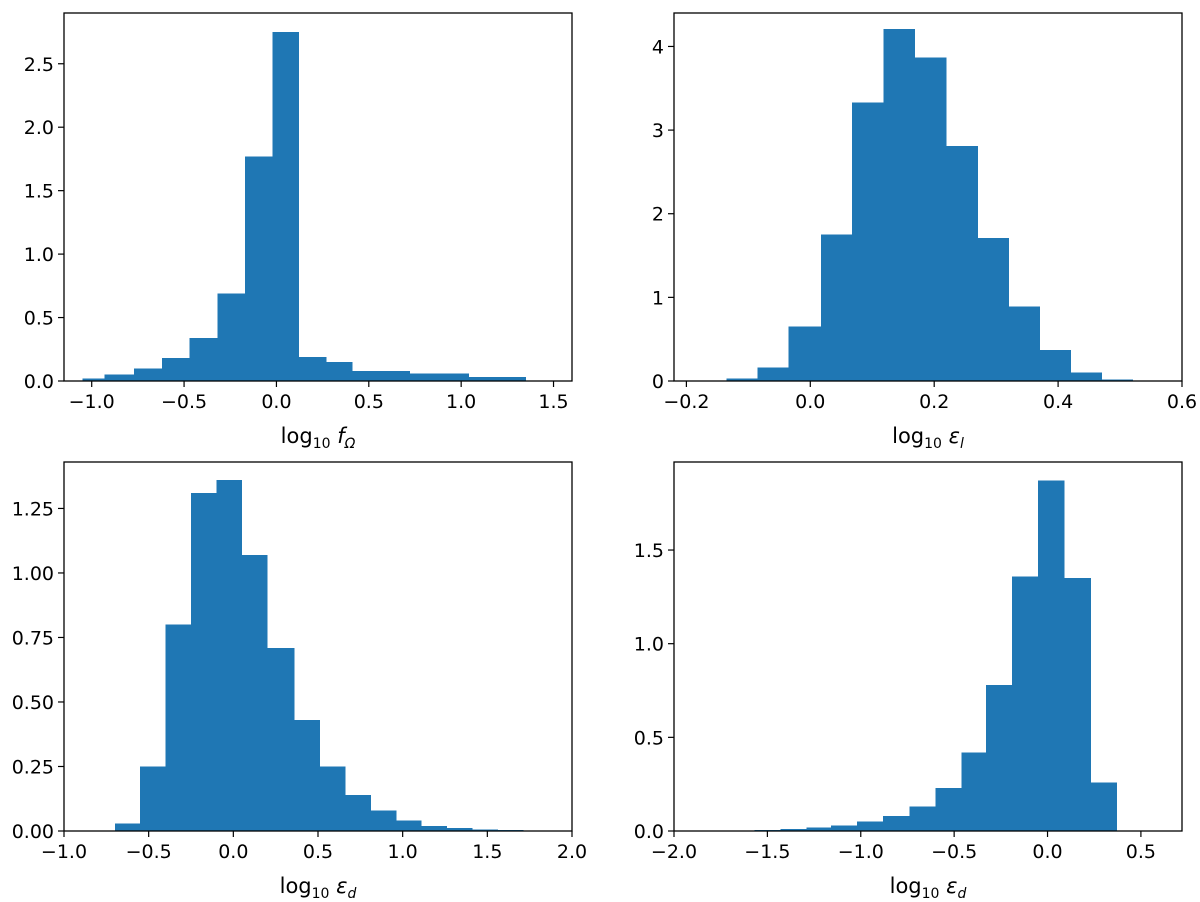 This screenshot has height=902, width=1200. Describe the element at coordinates (658, 215) in the screenshot. I see `y-tick-label: 2` at that location.